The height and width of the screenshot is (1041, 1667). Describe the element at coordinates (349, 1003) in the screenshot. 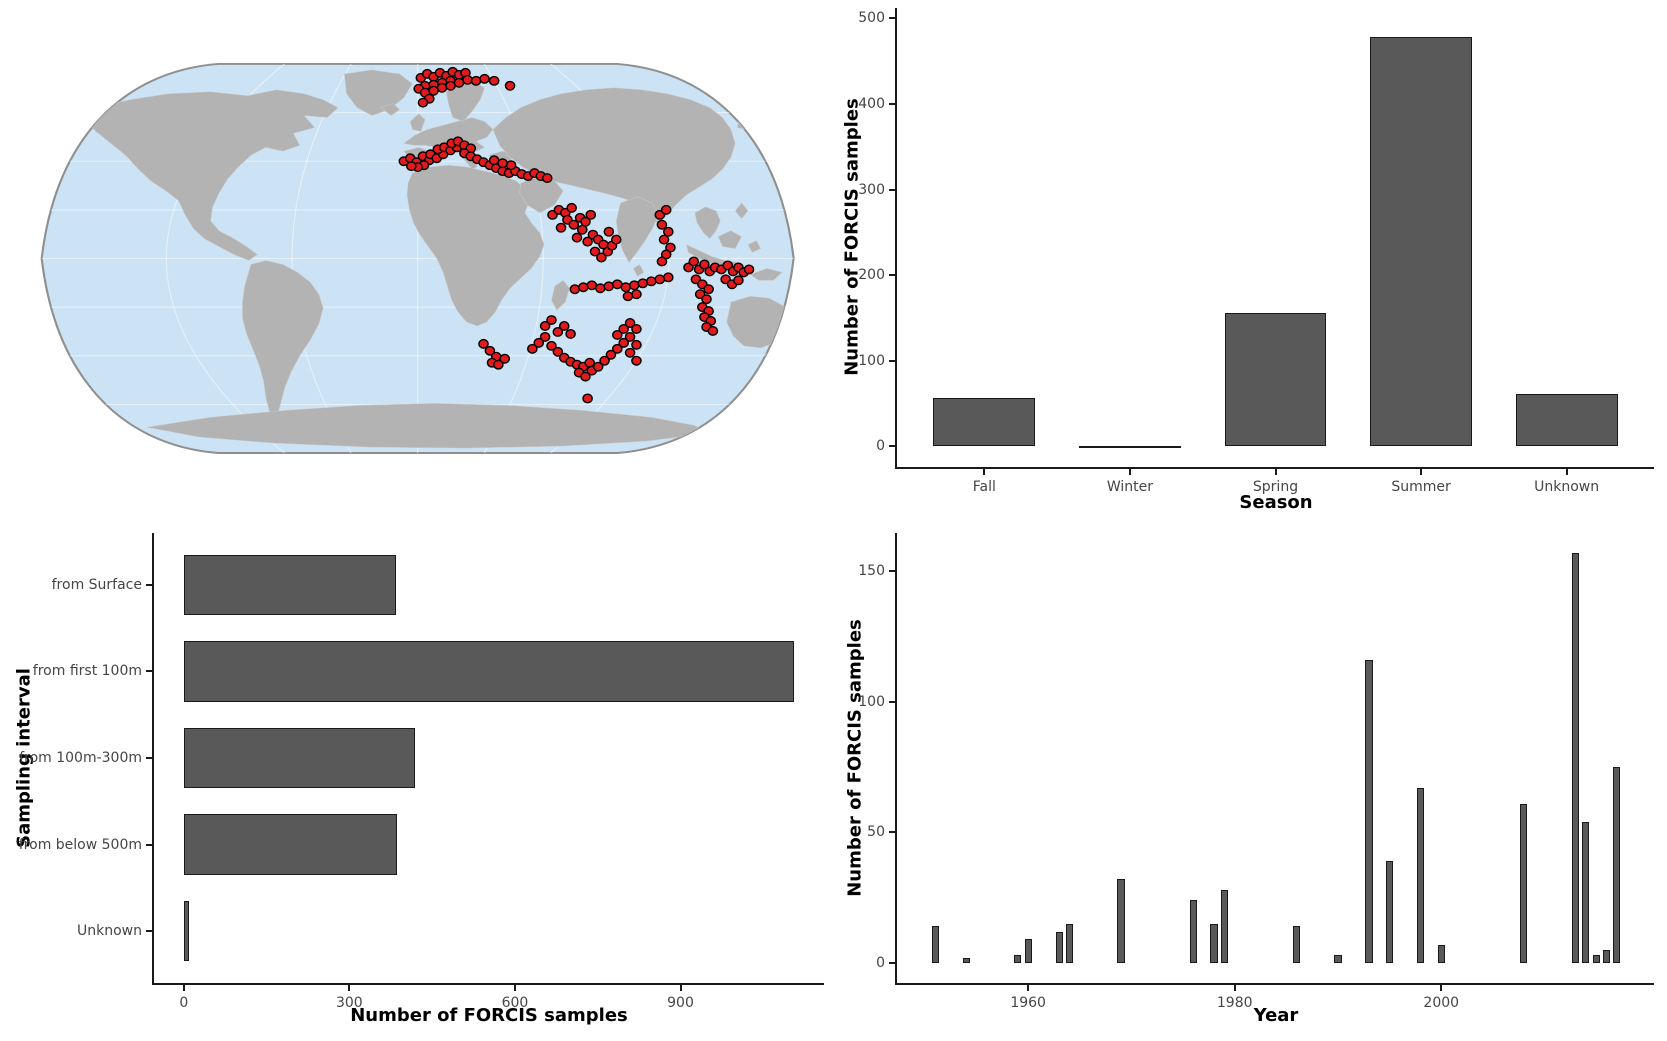

I see `x-tick-label: 300` at that location.